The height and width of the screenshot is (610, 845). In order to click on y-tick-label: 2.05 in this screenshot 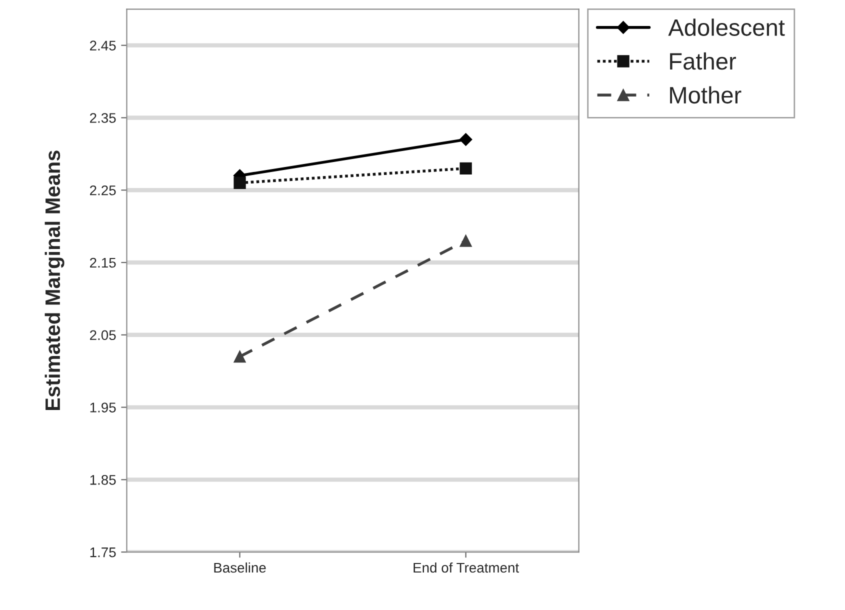, I will do `click(103, 335)`.